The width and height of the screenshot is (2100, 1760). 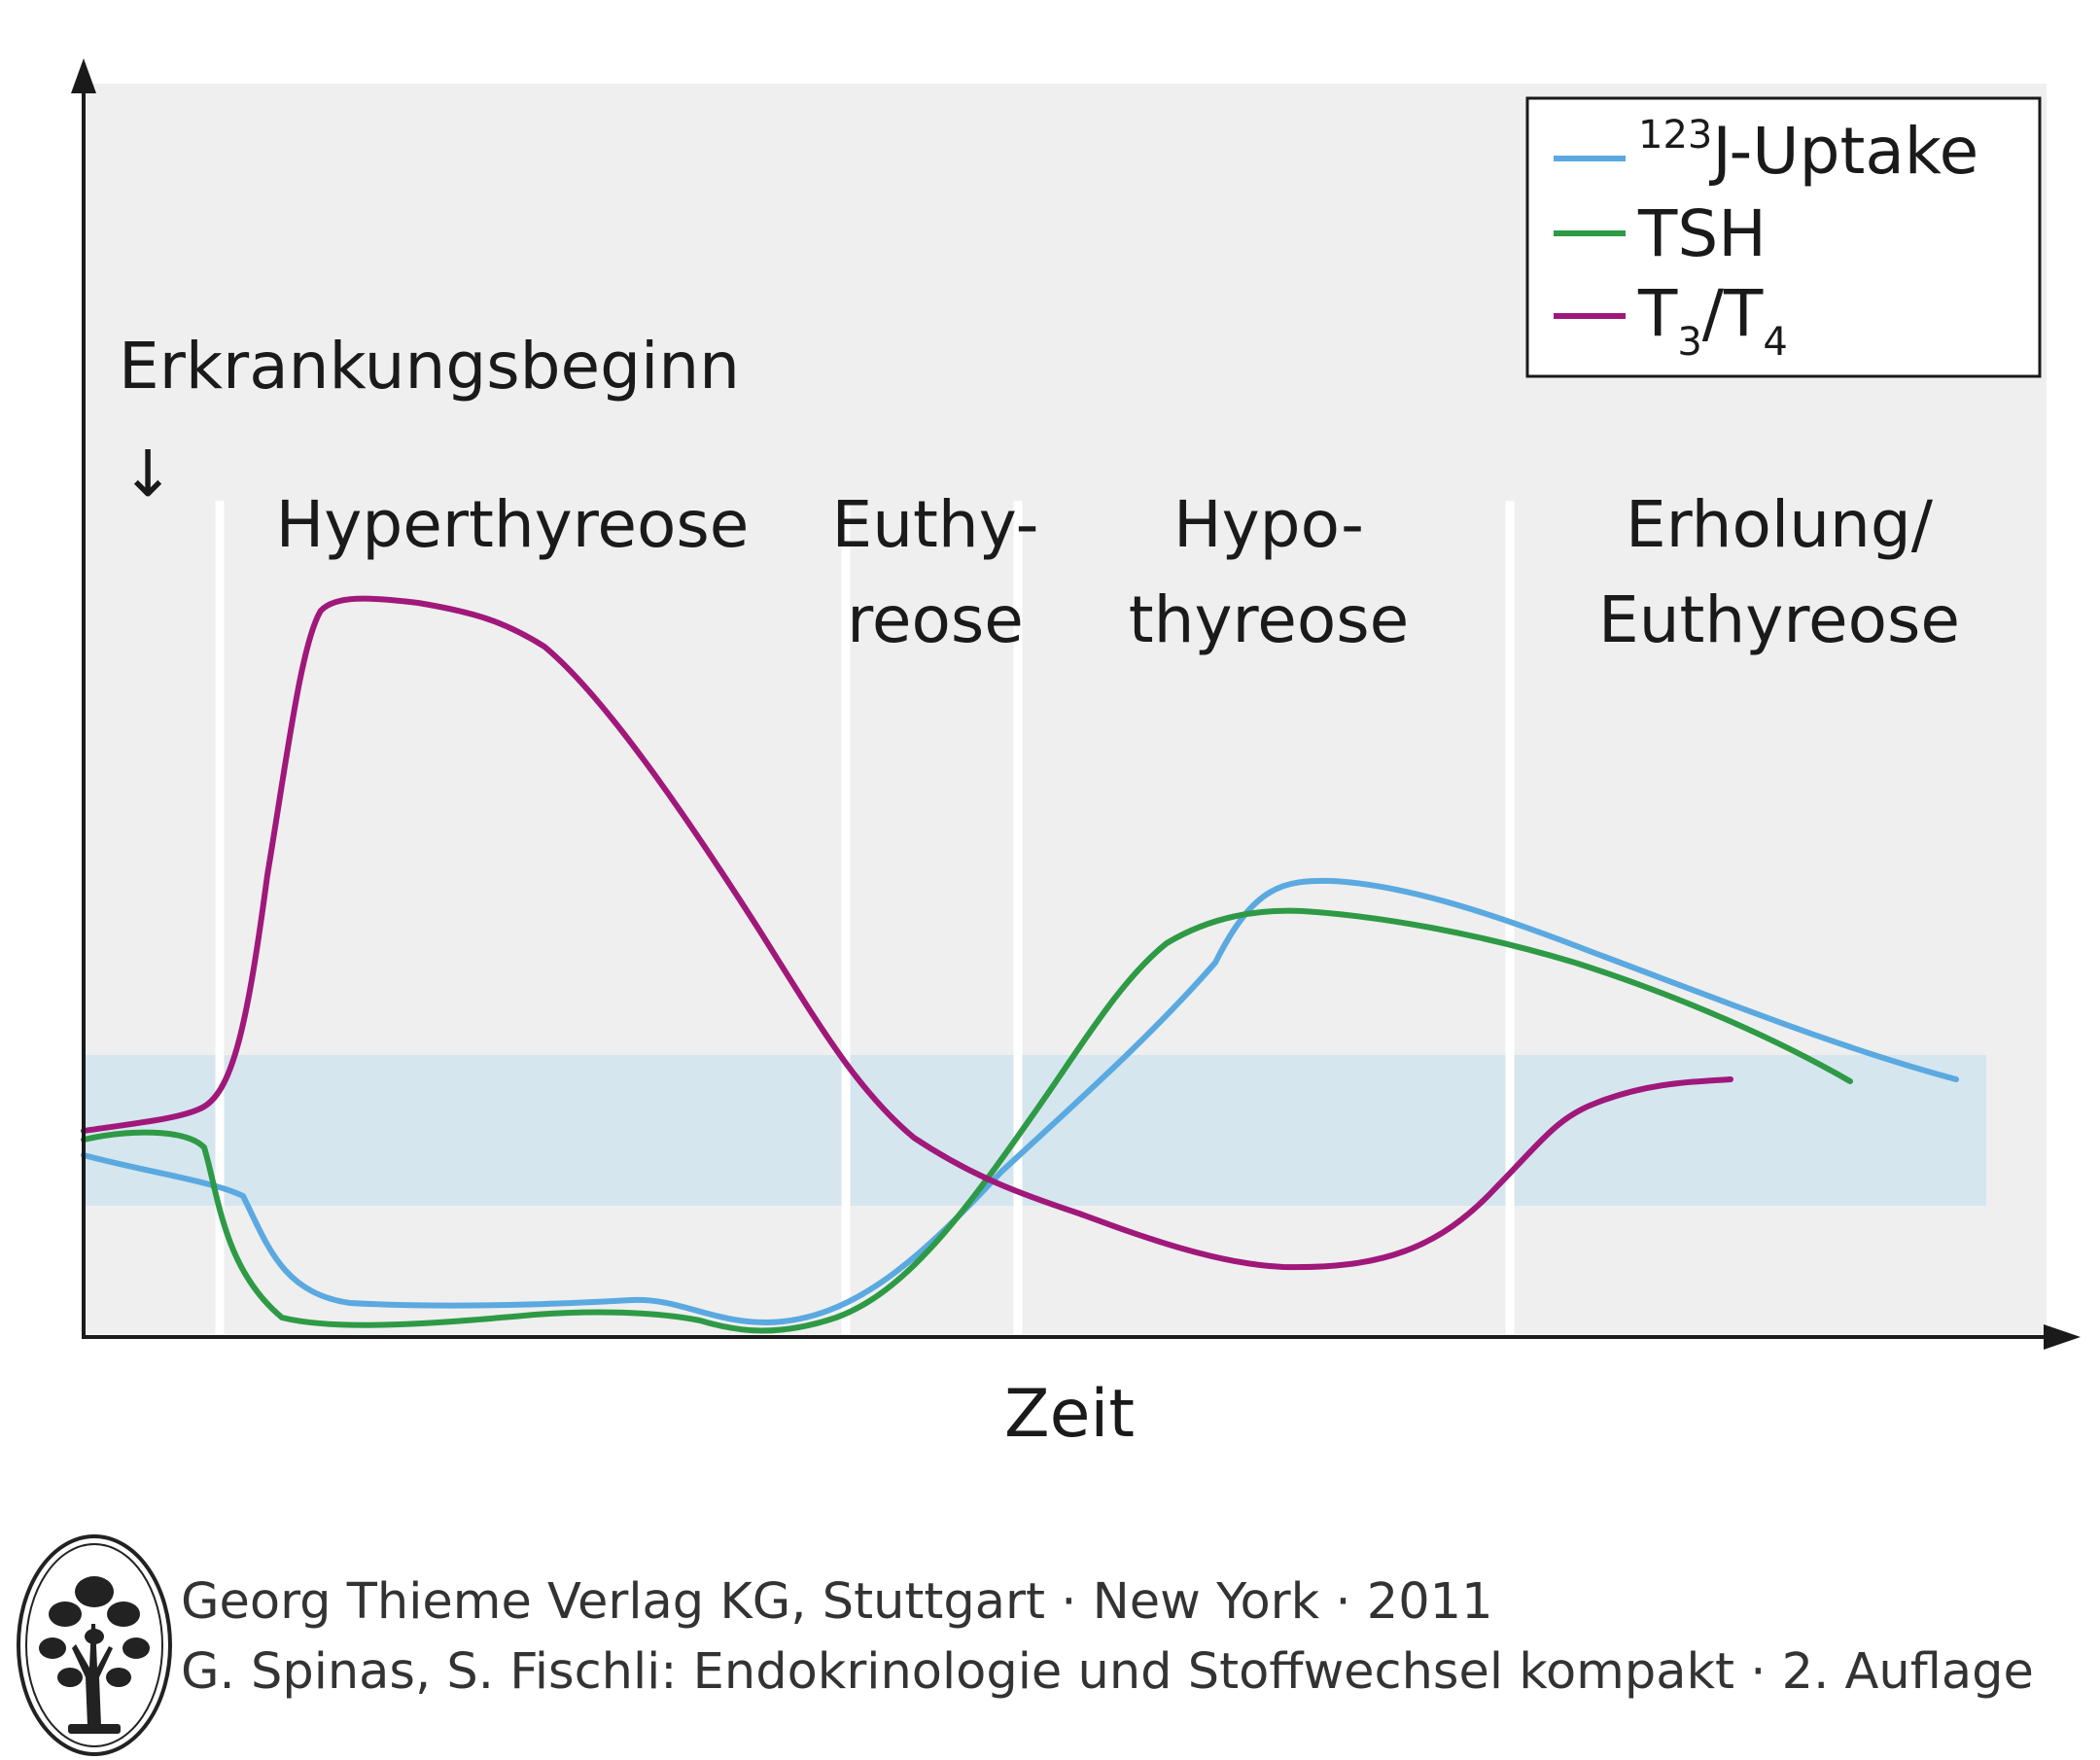 I want to click on x-axis-arrowhead, so click(x=2062, y=1337).